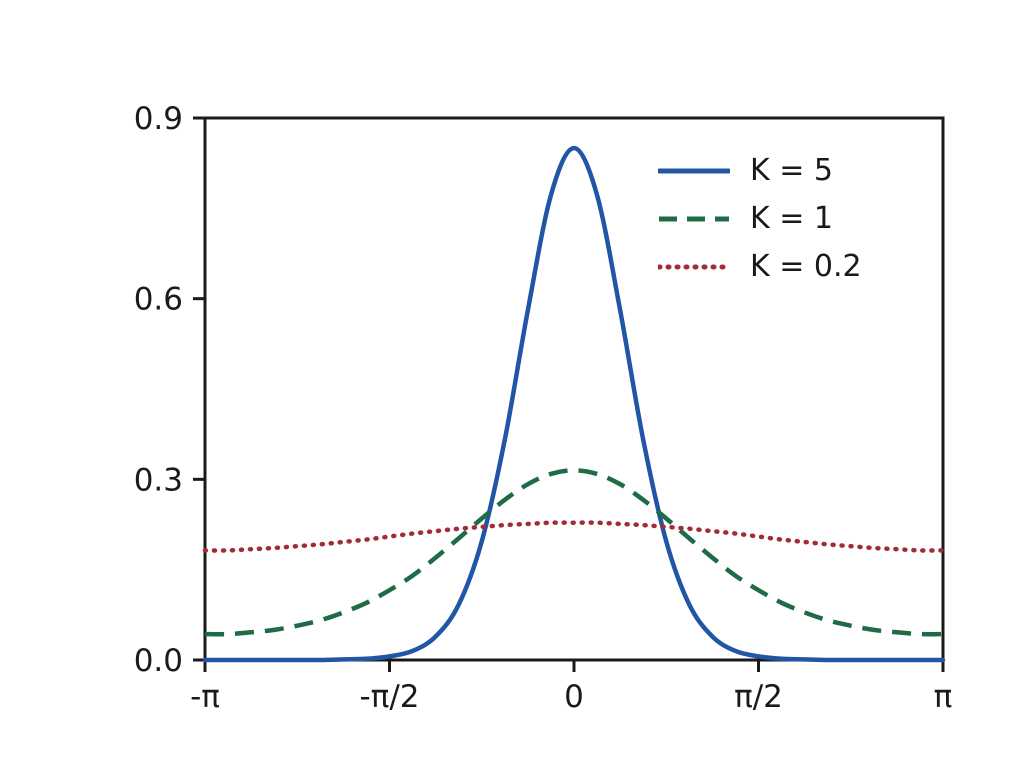 The image size is (1024, 768). I want to click on x-tick-label: π, so click(943, 697).